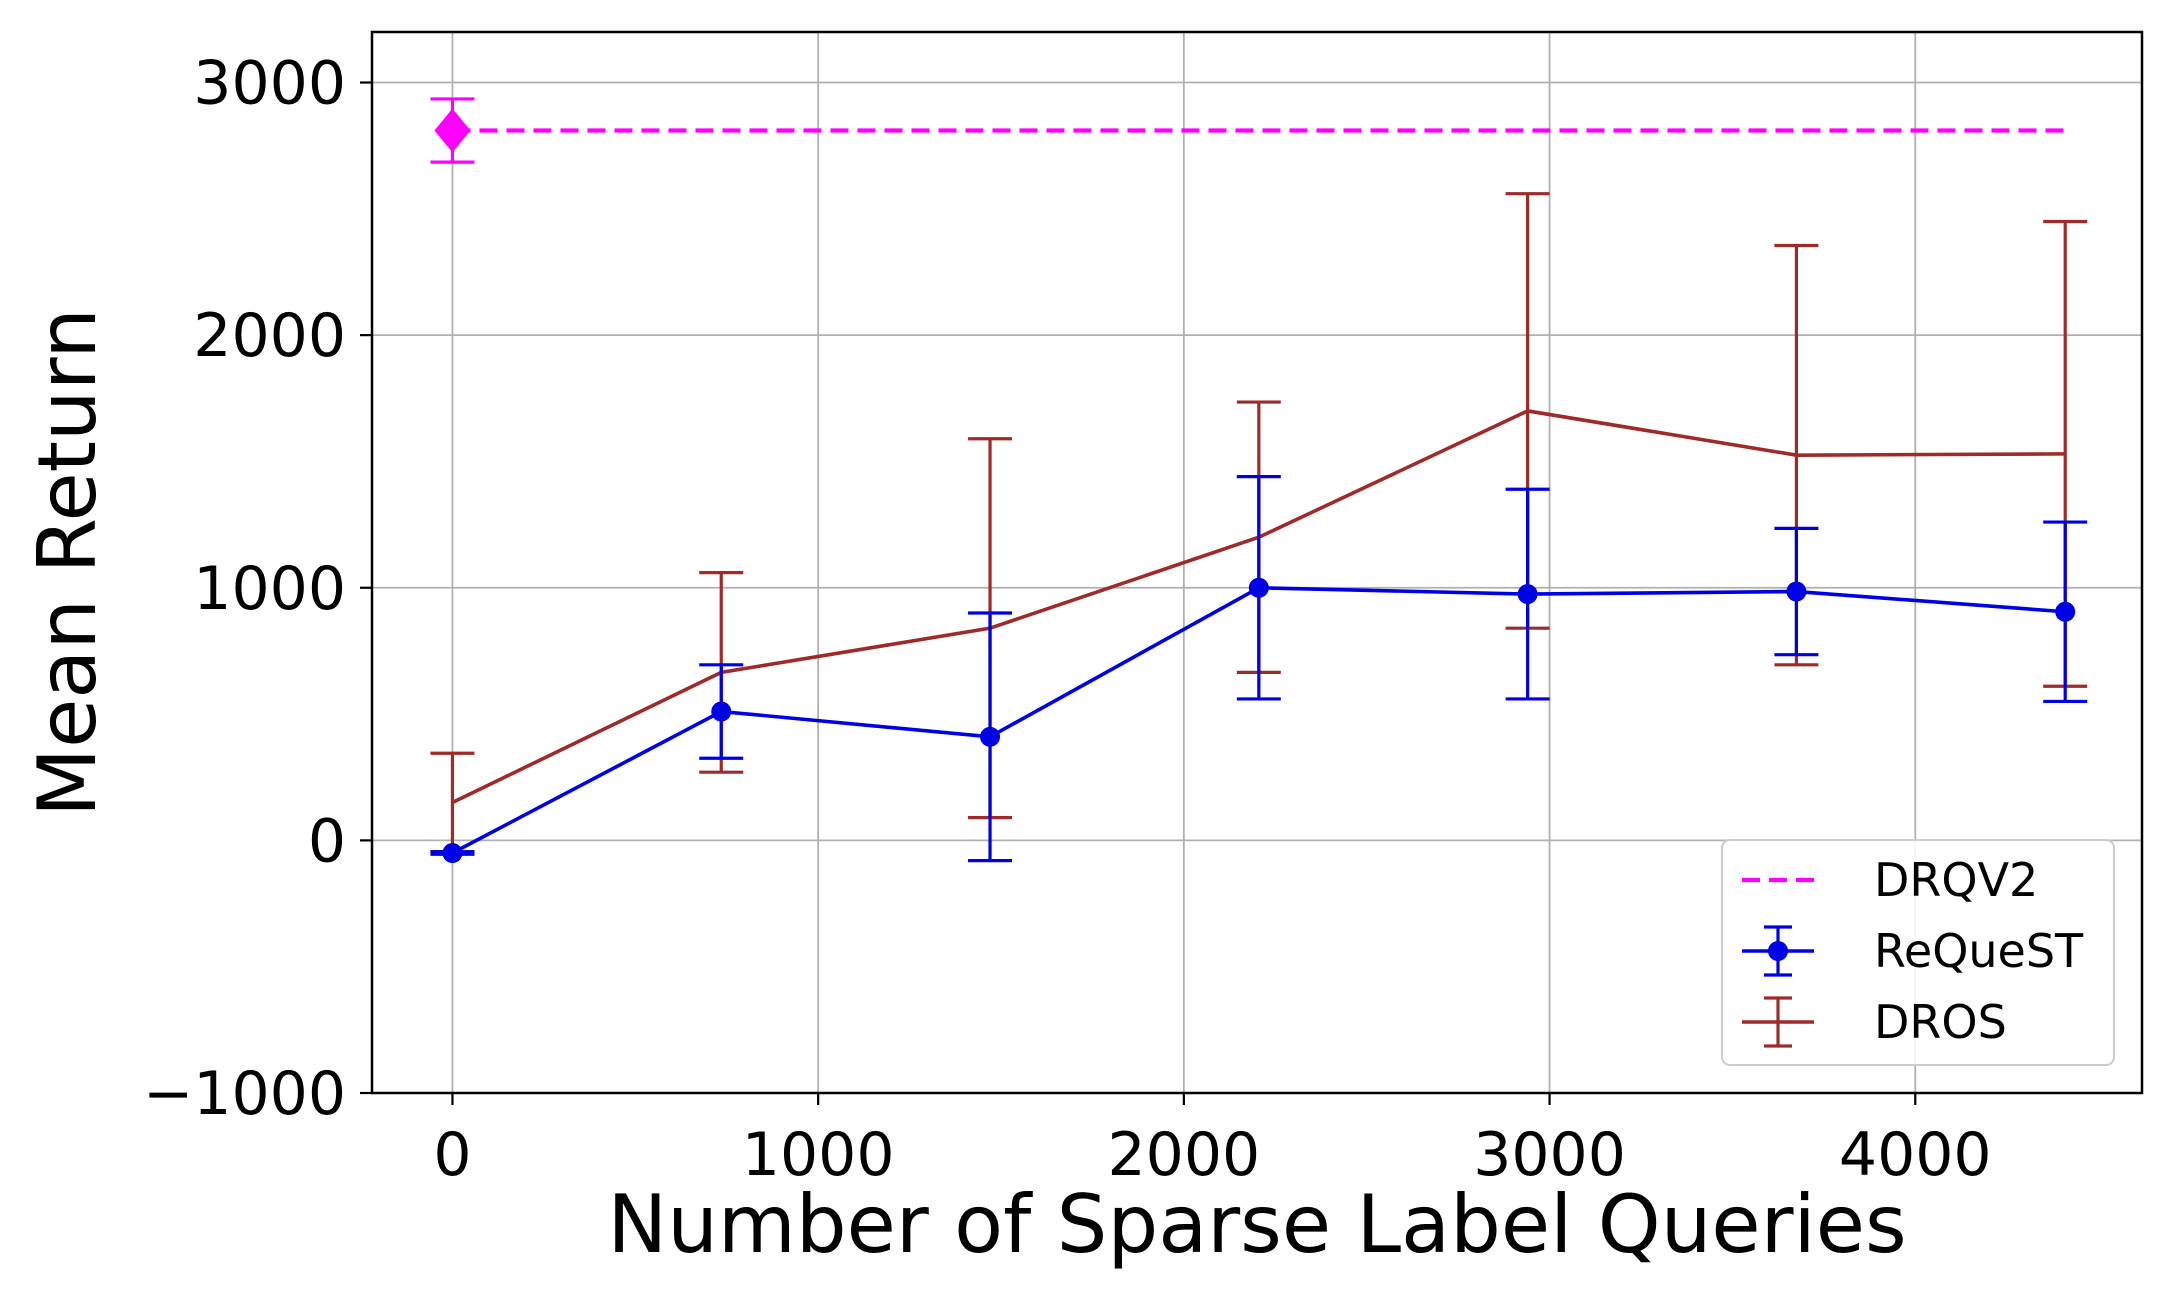 The width and height of the screenshot is (2160, 1296). What do you see at coordinates (1778, 951) in the screenshot?
I see `legend-swatch-marker` at bounding box center [1778, 951].